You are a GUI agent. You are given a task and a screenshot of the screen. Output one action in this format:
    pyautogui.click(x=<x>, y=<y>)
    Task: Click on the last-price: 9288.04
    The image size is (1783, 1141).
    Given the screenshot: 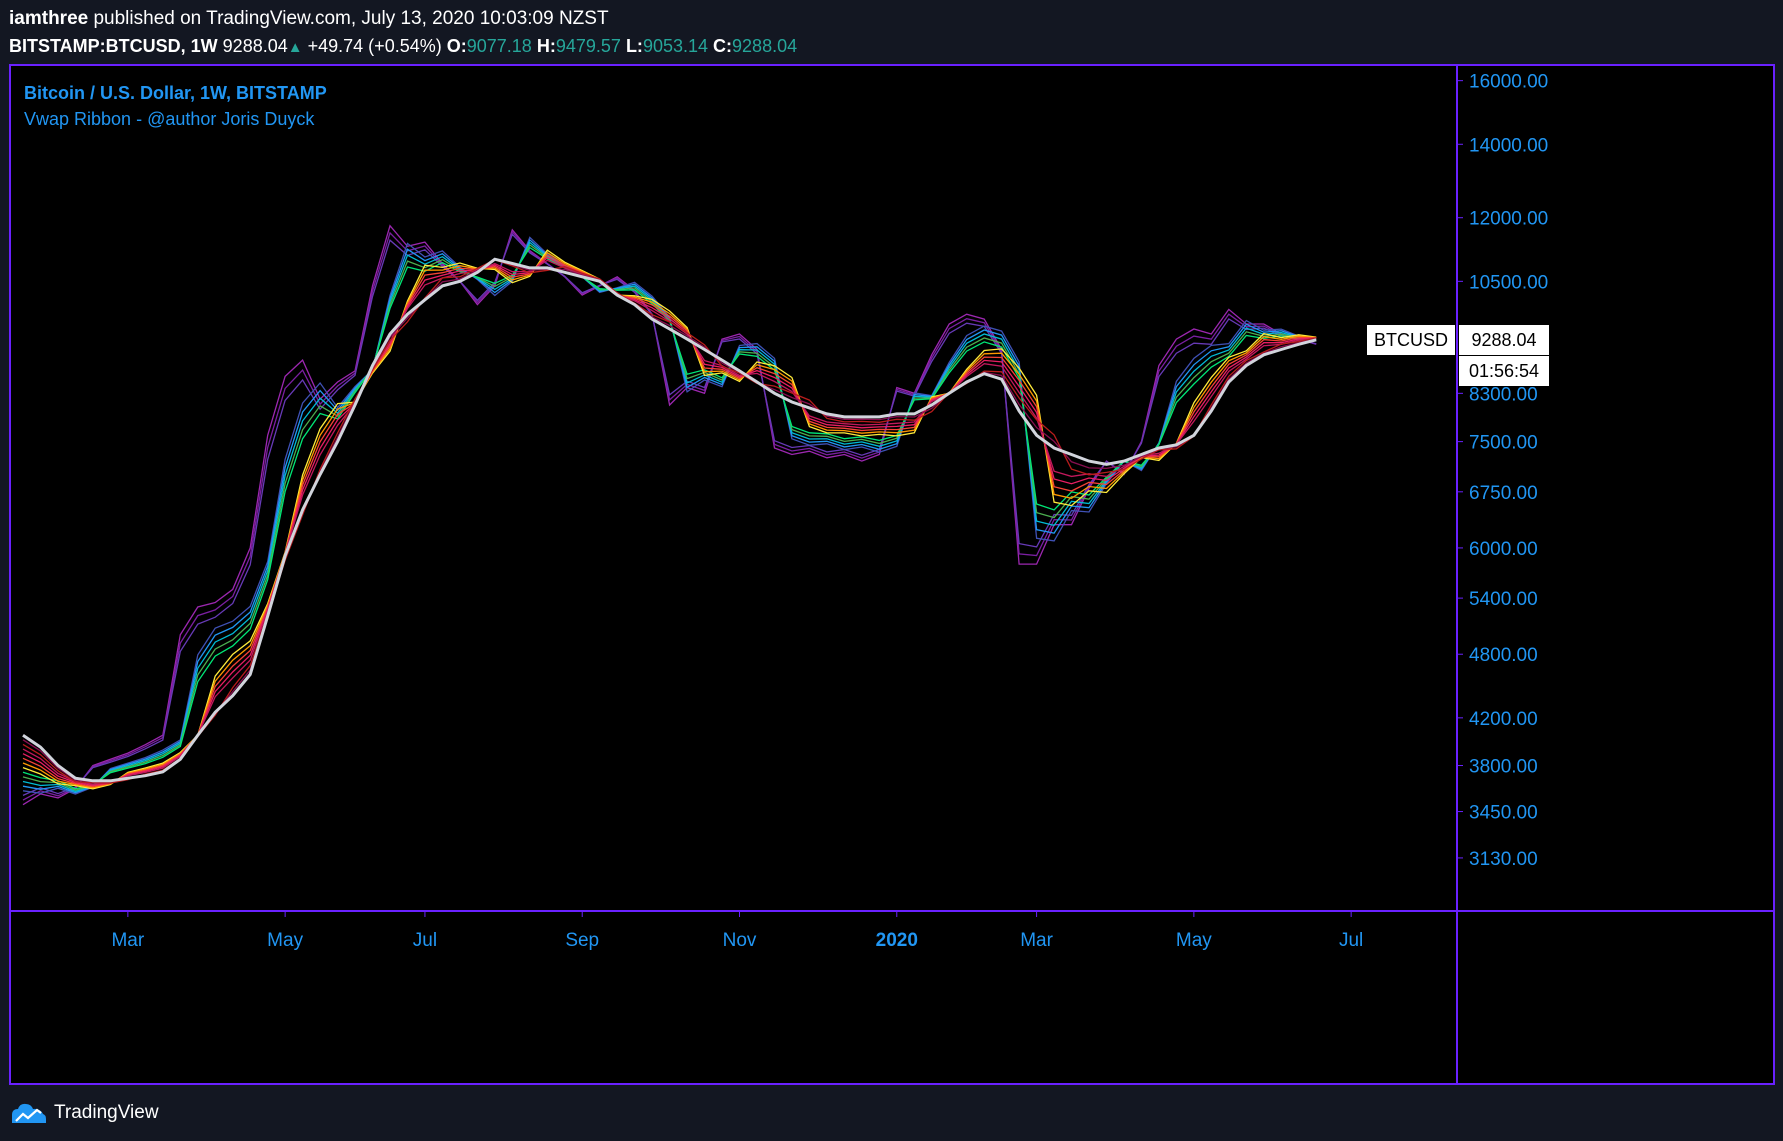 What is the action you would take?
    pyautogui.click(x=255, y=46)
    